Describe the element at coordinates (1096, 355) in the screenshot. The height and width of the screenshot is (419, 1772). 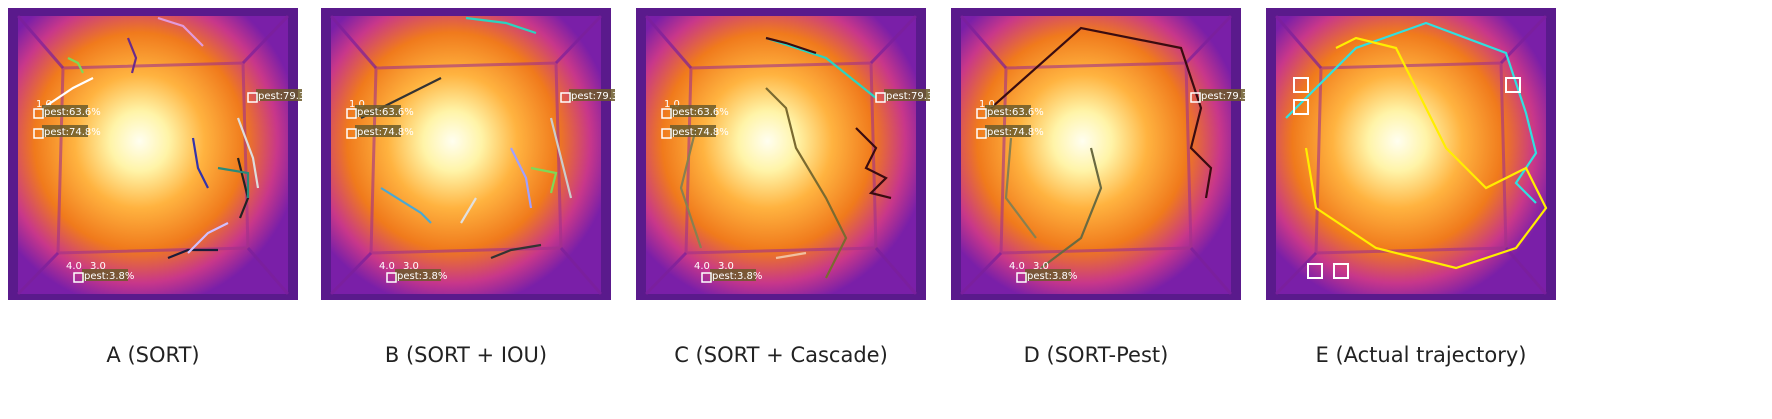
I see `caption: D (SORT-Pest)` at that location.